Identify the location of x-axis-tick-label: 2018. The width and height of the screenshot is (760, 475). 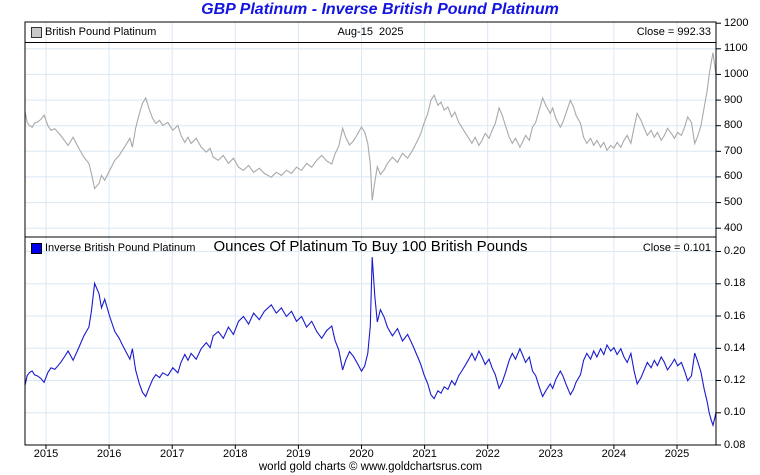
(235, 454).